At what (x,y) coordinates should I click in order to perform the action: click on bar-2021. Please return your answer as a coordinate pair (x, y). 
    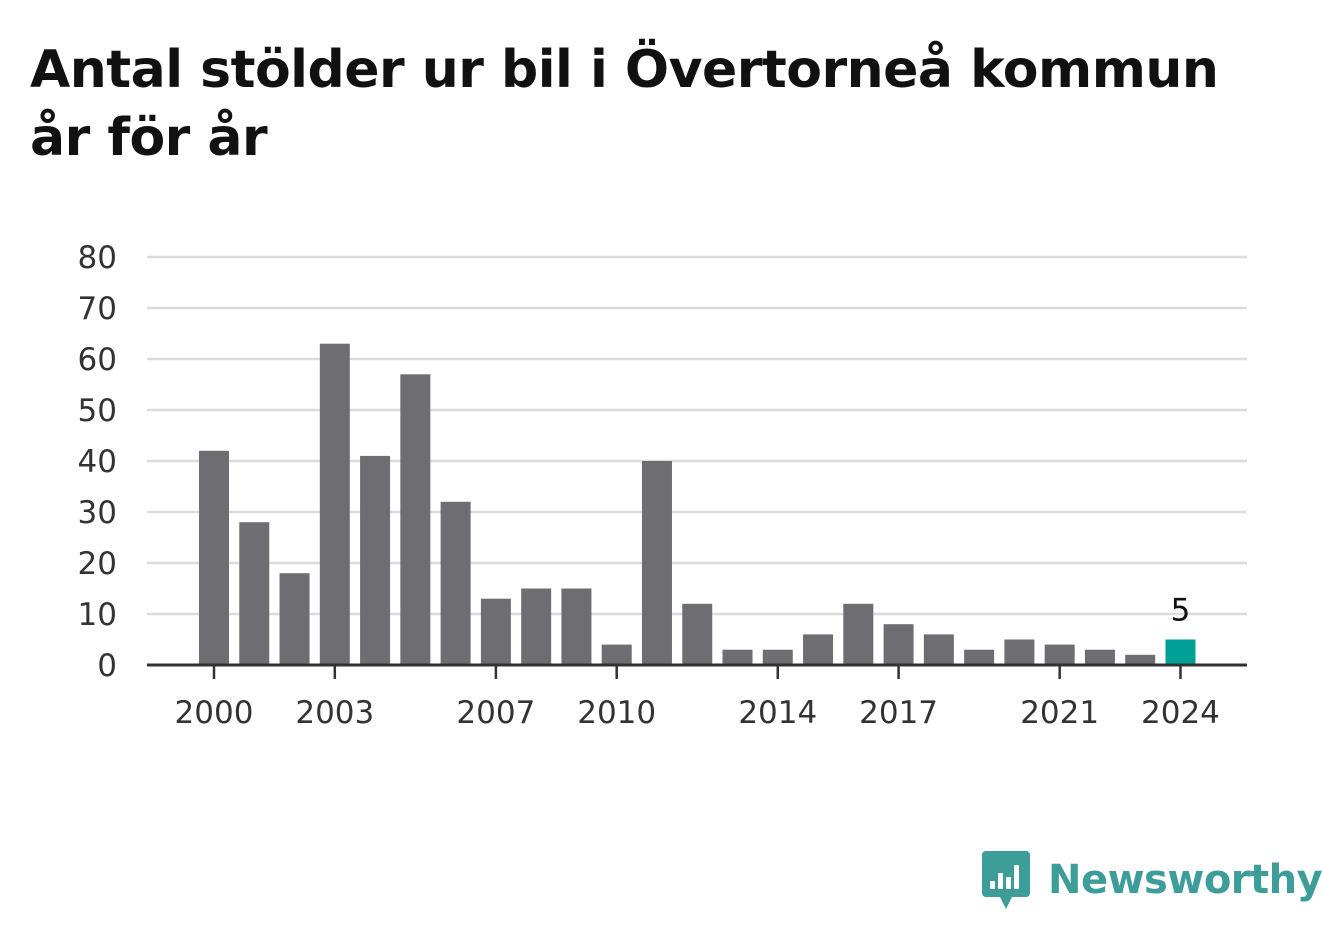
    Looking at the image, I should click on (1059, 654).